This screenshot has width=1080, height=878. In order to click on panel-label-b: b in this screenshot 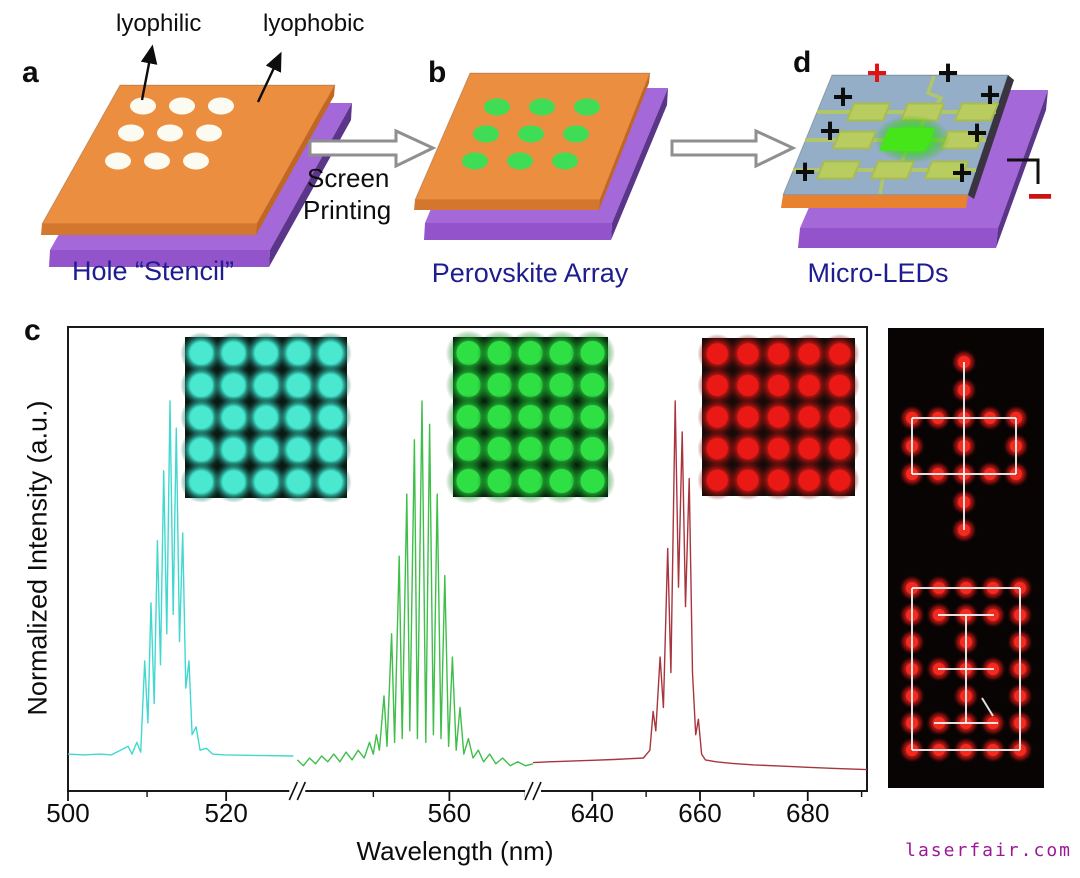, I will do `click(437, 72)`.